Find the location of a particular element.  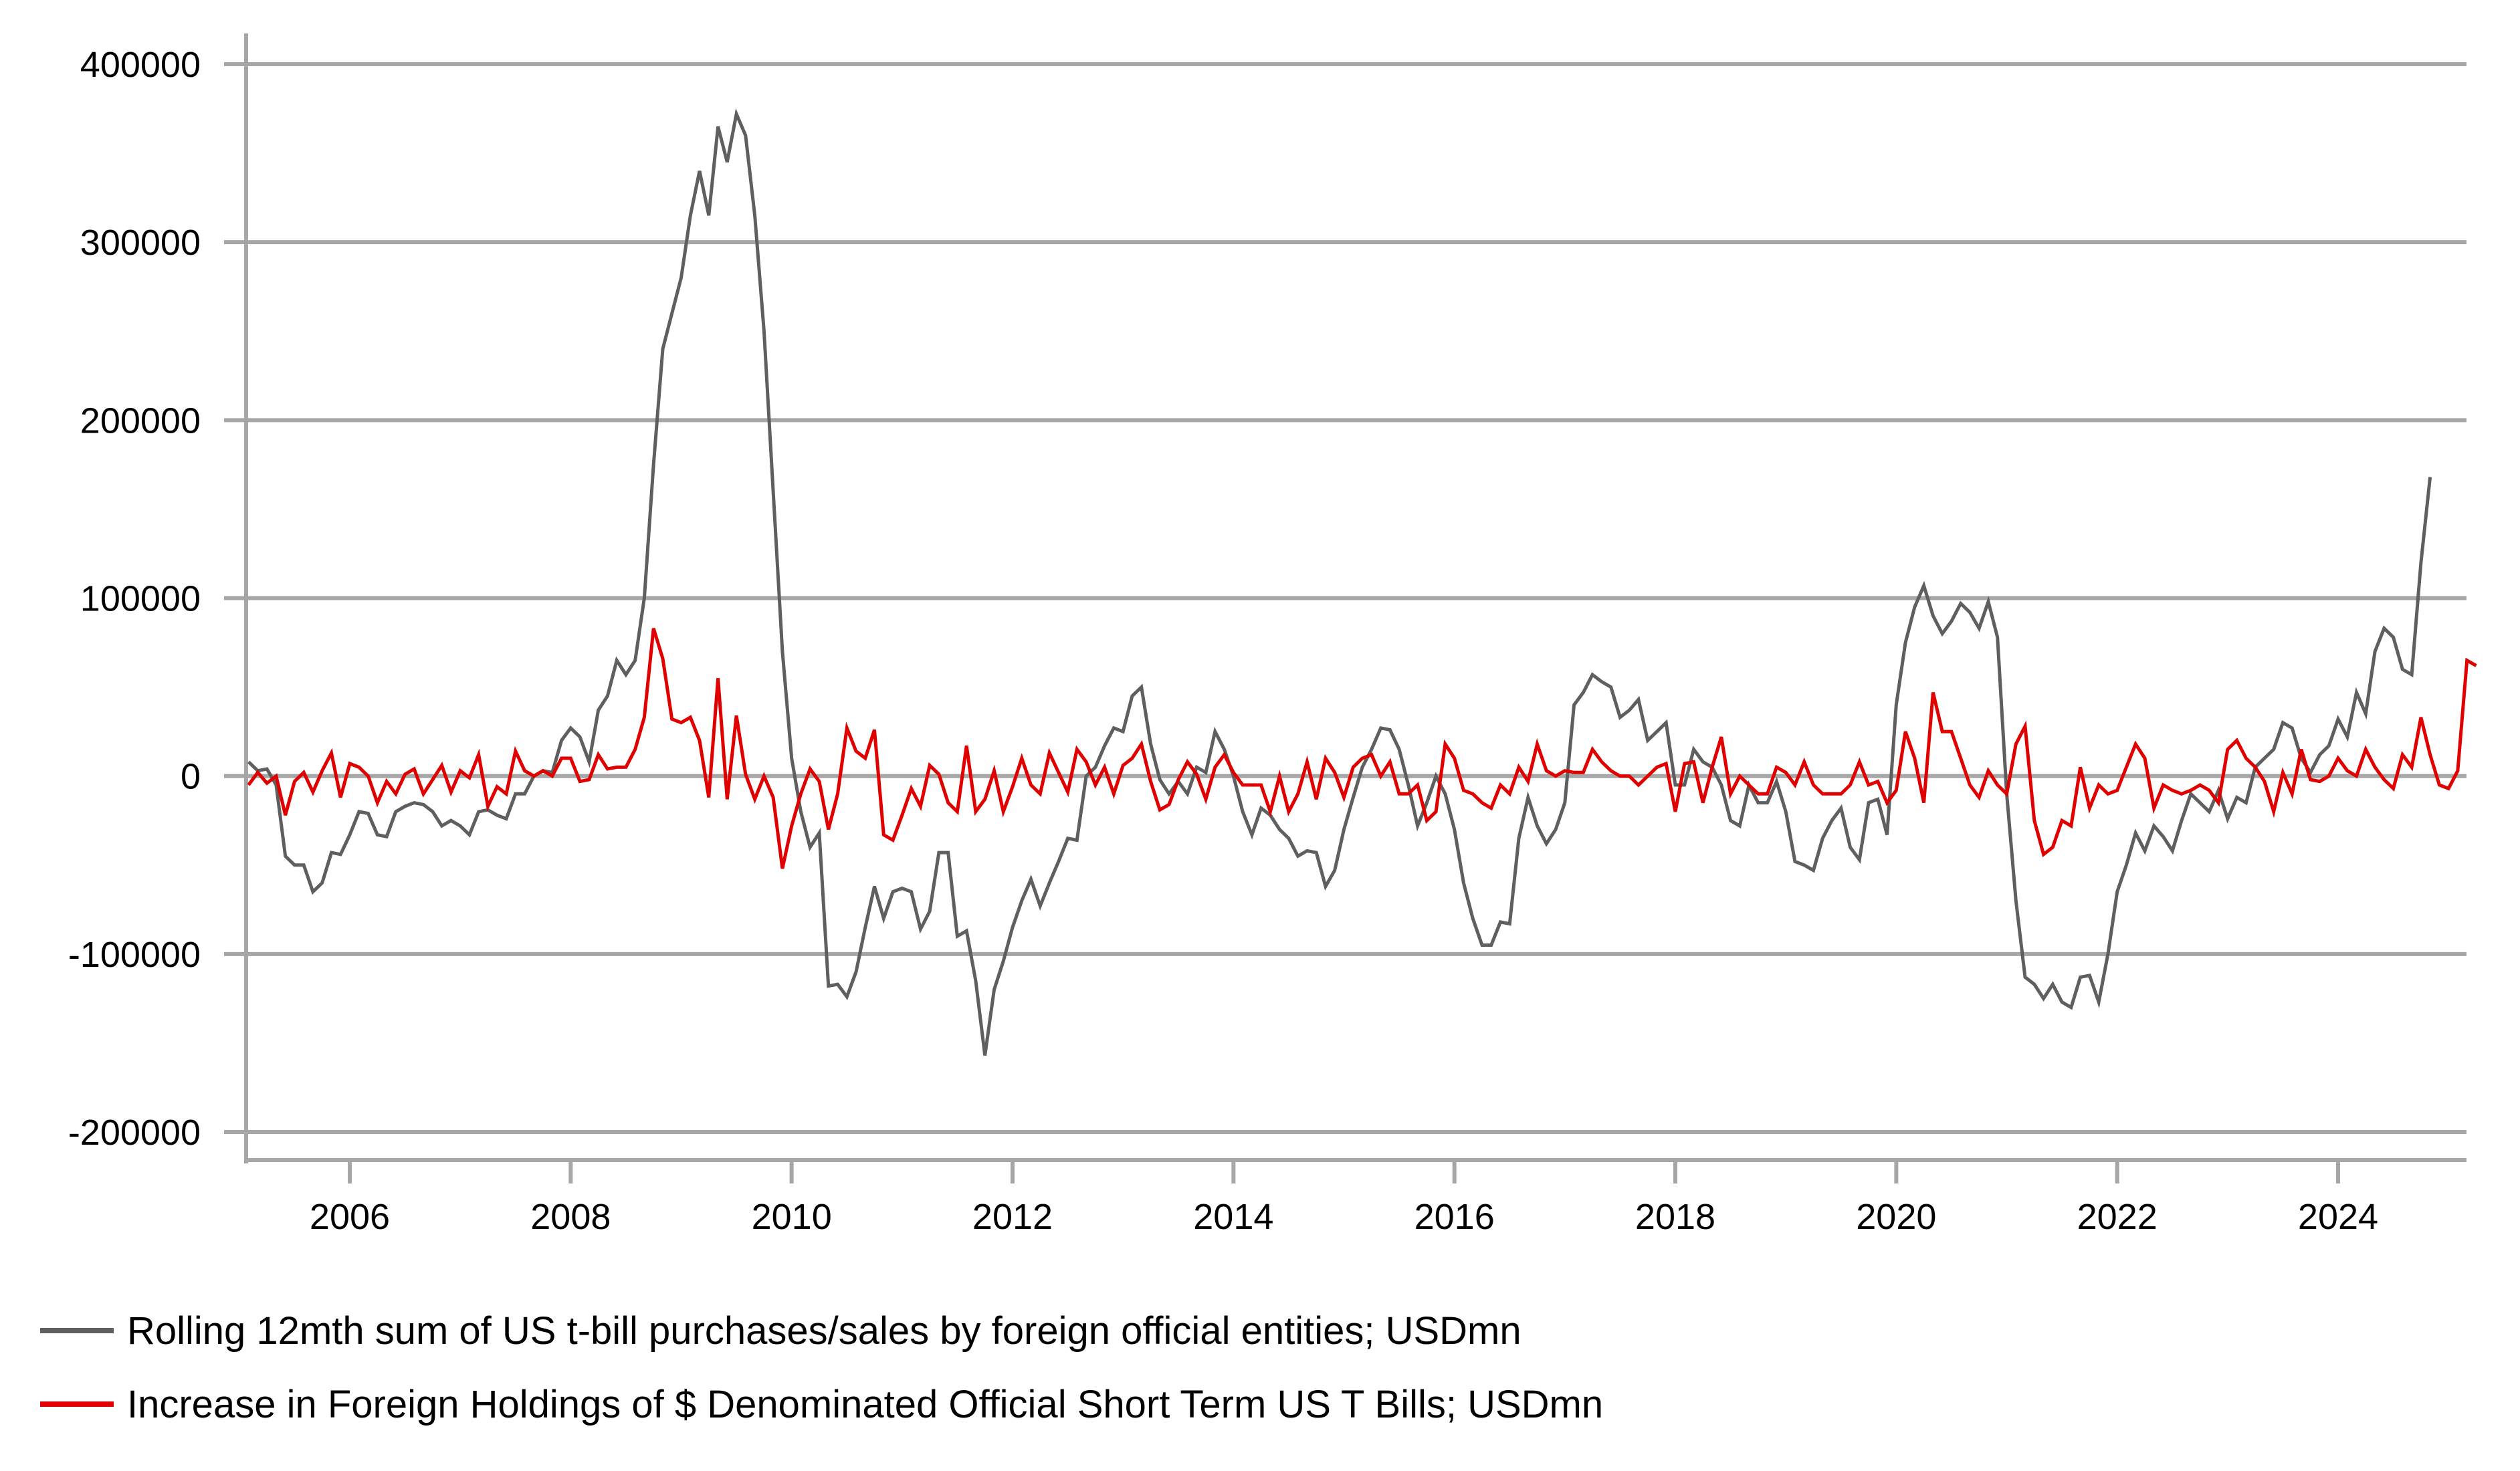

y-tick-label: 200000 is located at coordinates (140, 421).